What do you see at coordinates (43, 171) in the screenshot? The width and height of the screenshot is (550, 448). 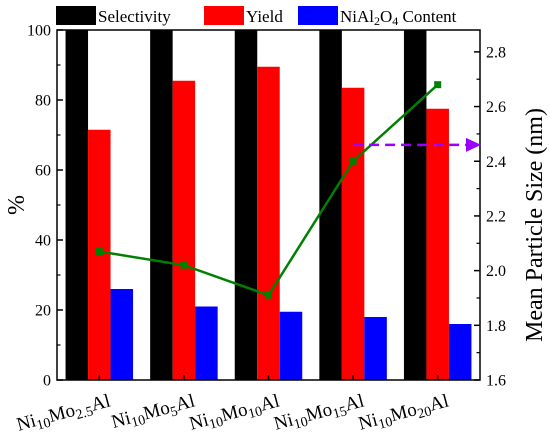 I see `left-tick-label: 60` at bounding box center [43, 171].